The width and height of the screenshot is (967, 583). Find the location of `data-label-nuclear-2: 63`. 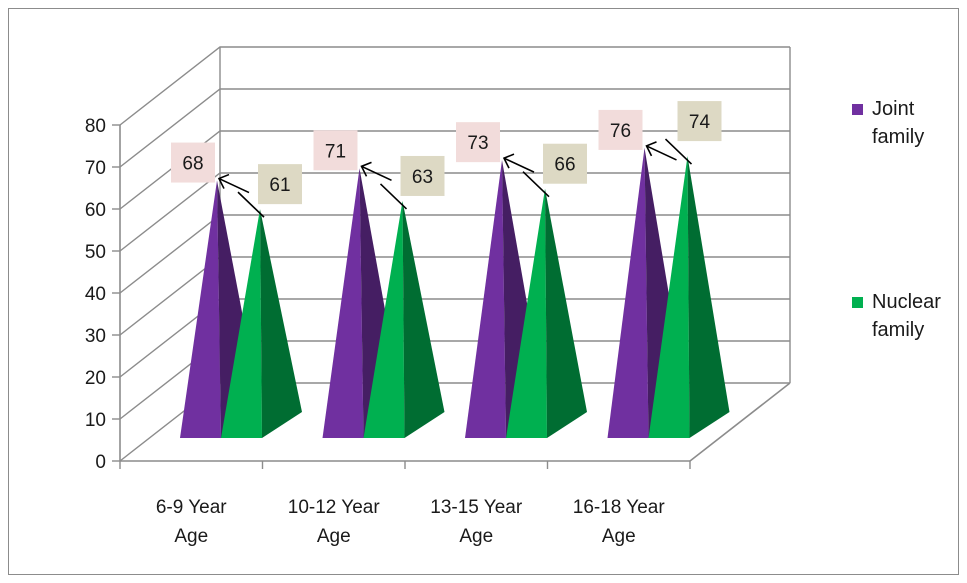

data-label-nuclear-2: 63 is located at coordinates (412, 182).